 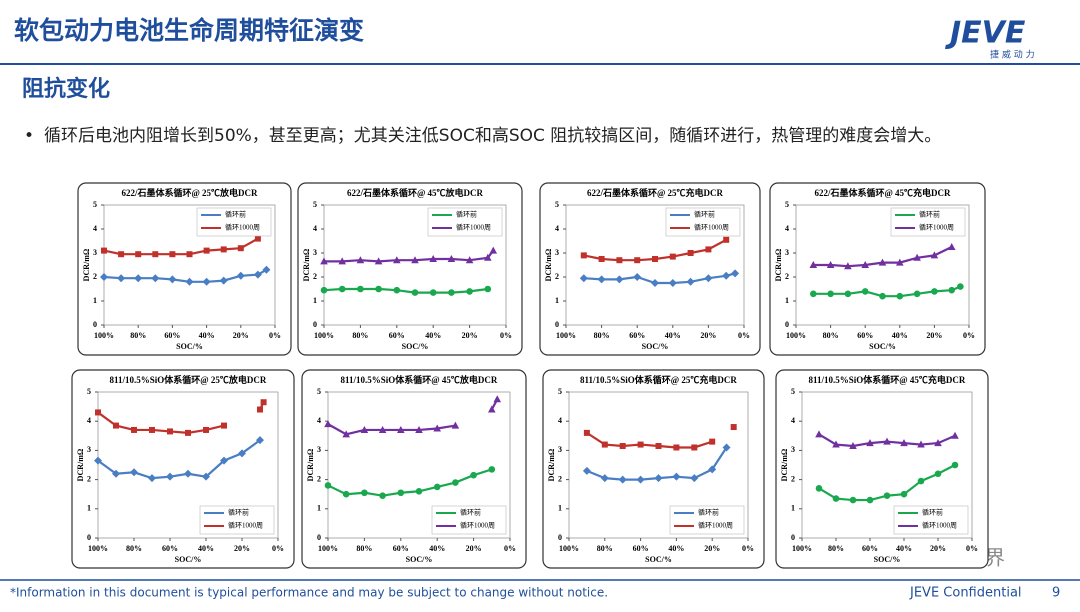 I want to click on section-title: 阻抗变化, so click(x=66, y=89).